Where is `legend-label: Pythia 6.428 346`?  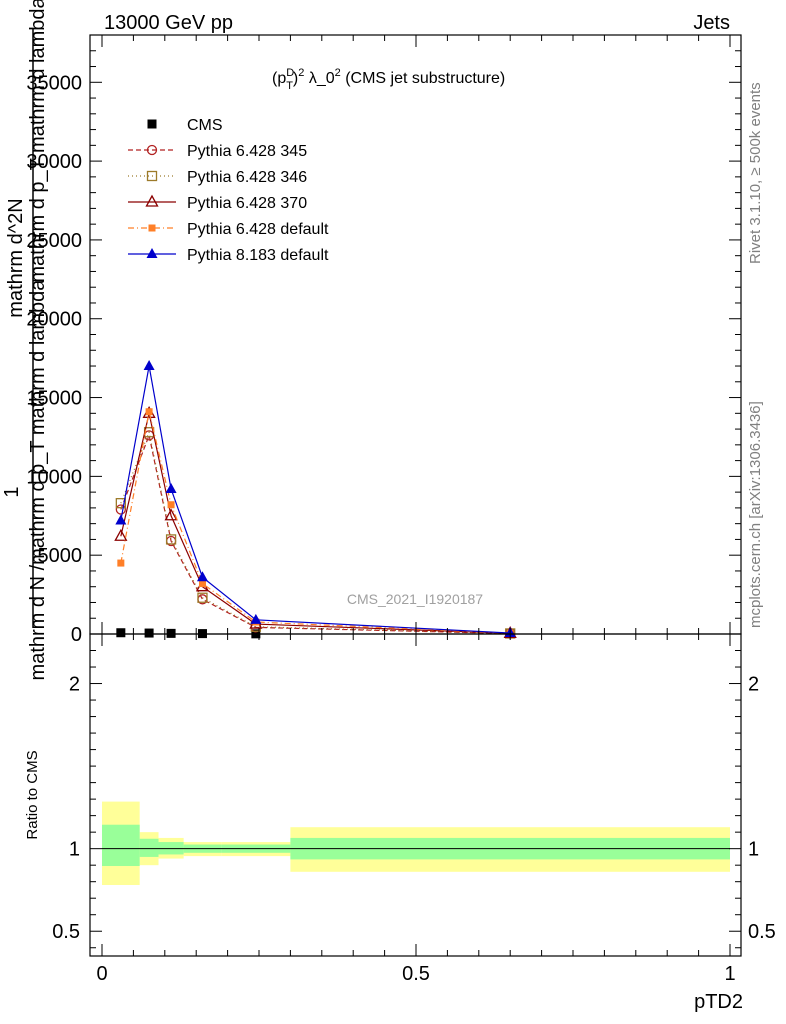 legend-label: Pythia 6.428 346 is located at coordinates (247, 177).